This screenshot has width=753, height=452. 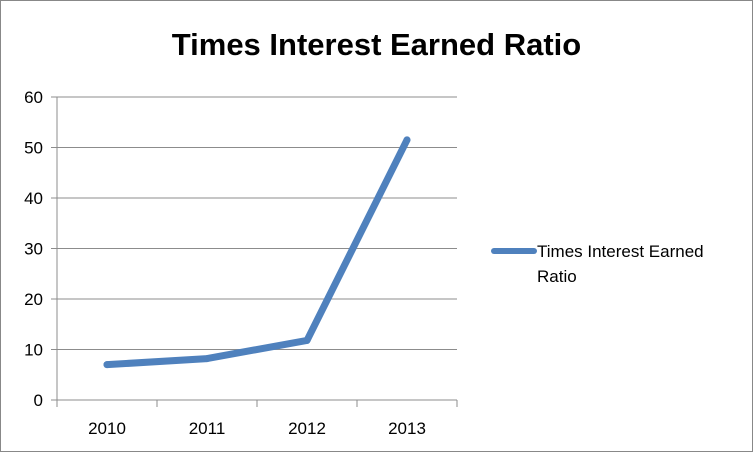 What do you see at coordinates (620, 264) in the screenshot?
I see `legend-label: Times Interest Earned Ratio` at bounding box center [620, 264].